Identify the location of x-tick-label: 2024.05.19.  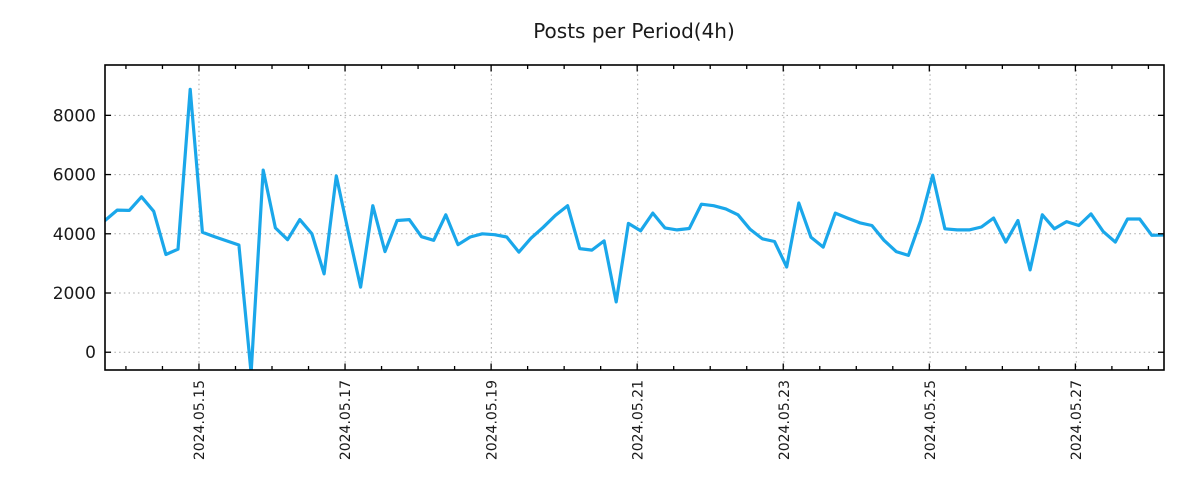
(492, 420).